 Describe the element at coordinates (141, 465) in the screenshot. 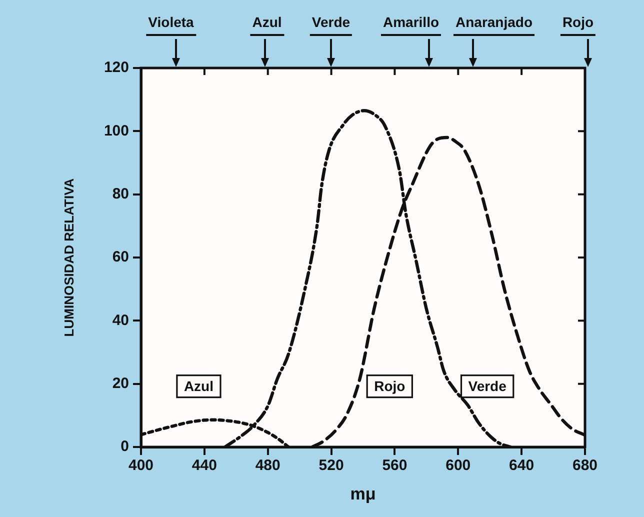

I see `x-tick-label: 400` at that location.